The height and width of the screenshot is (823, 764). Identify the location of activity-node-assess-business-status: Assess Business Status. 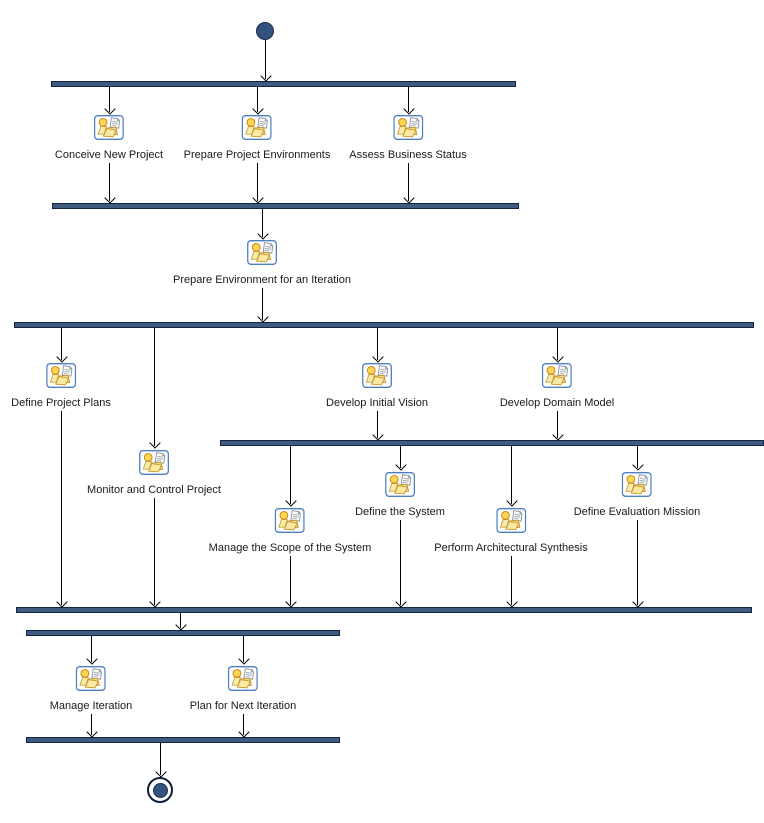
(408, 138).